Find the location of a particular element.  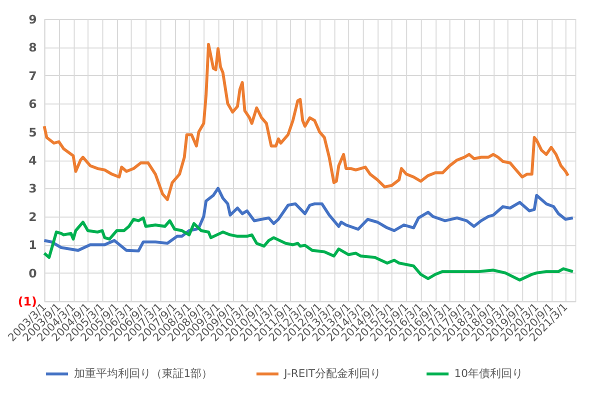

y-tick-label: 7 is located at coordinates (32, 75).